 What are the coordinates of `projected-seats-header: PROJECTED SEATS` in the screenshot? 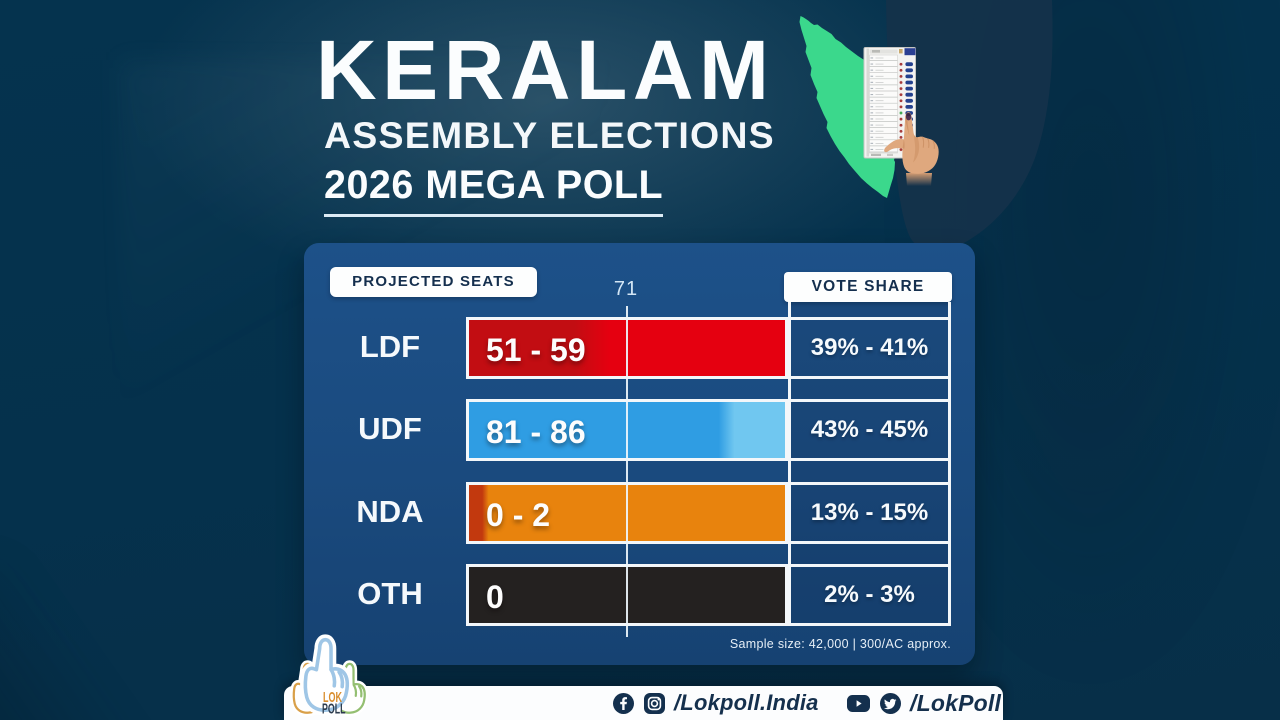 It's located at (433, 282).